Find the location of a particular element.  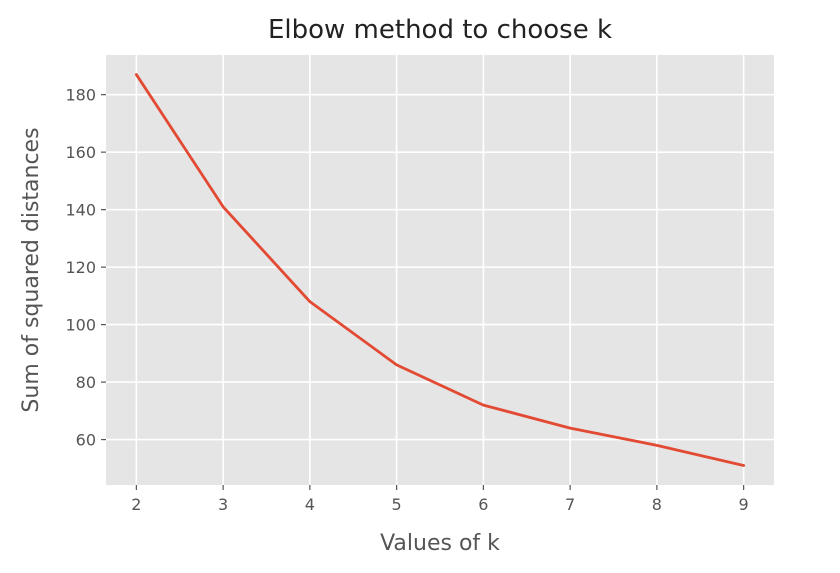

y-tick-label: 80 is located at coordinates (86, 382).